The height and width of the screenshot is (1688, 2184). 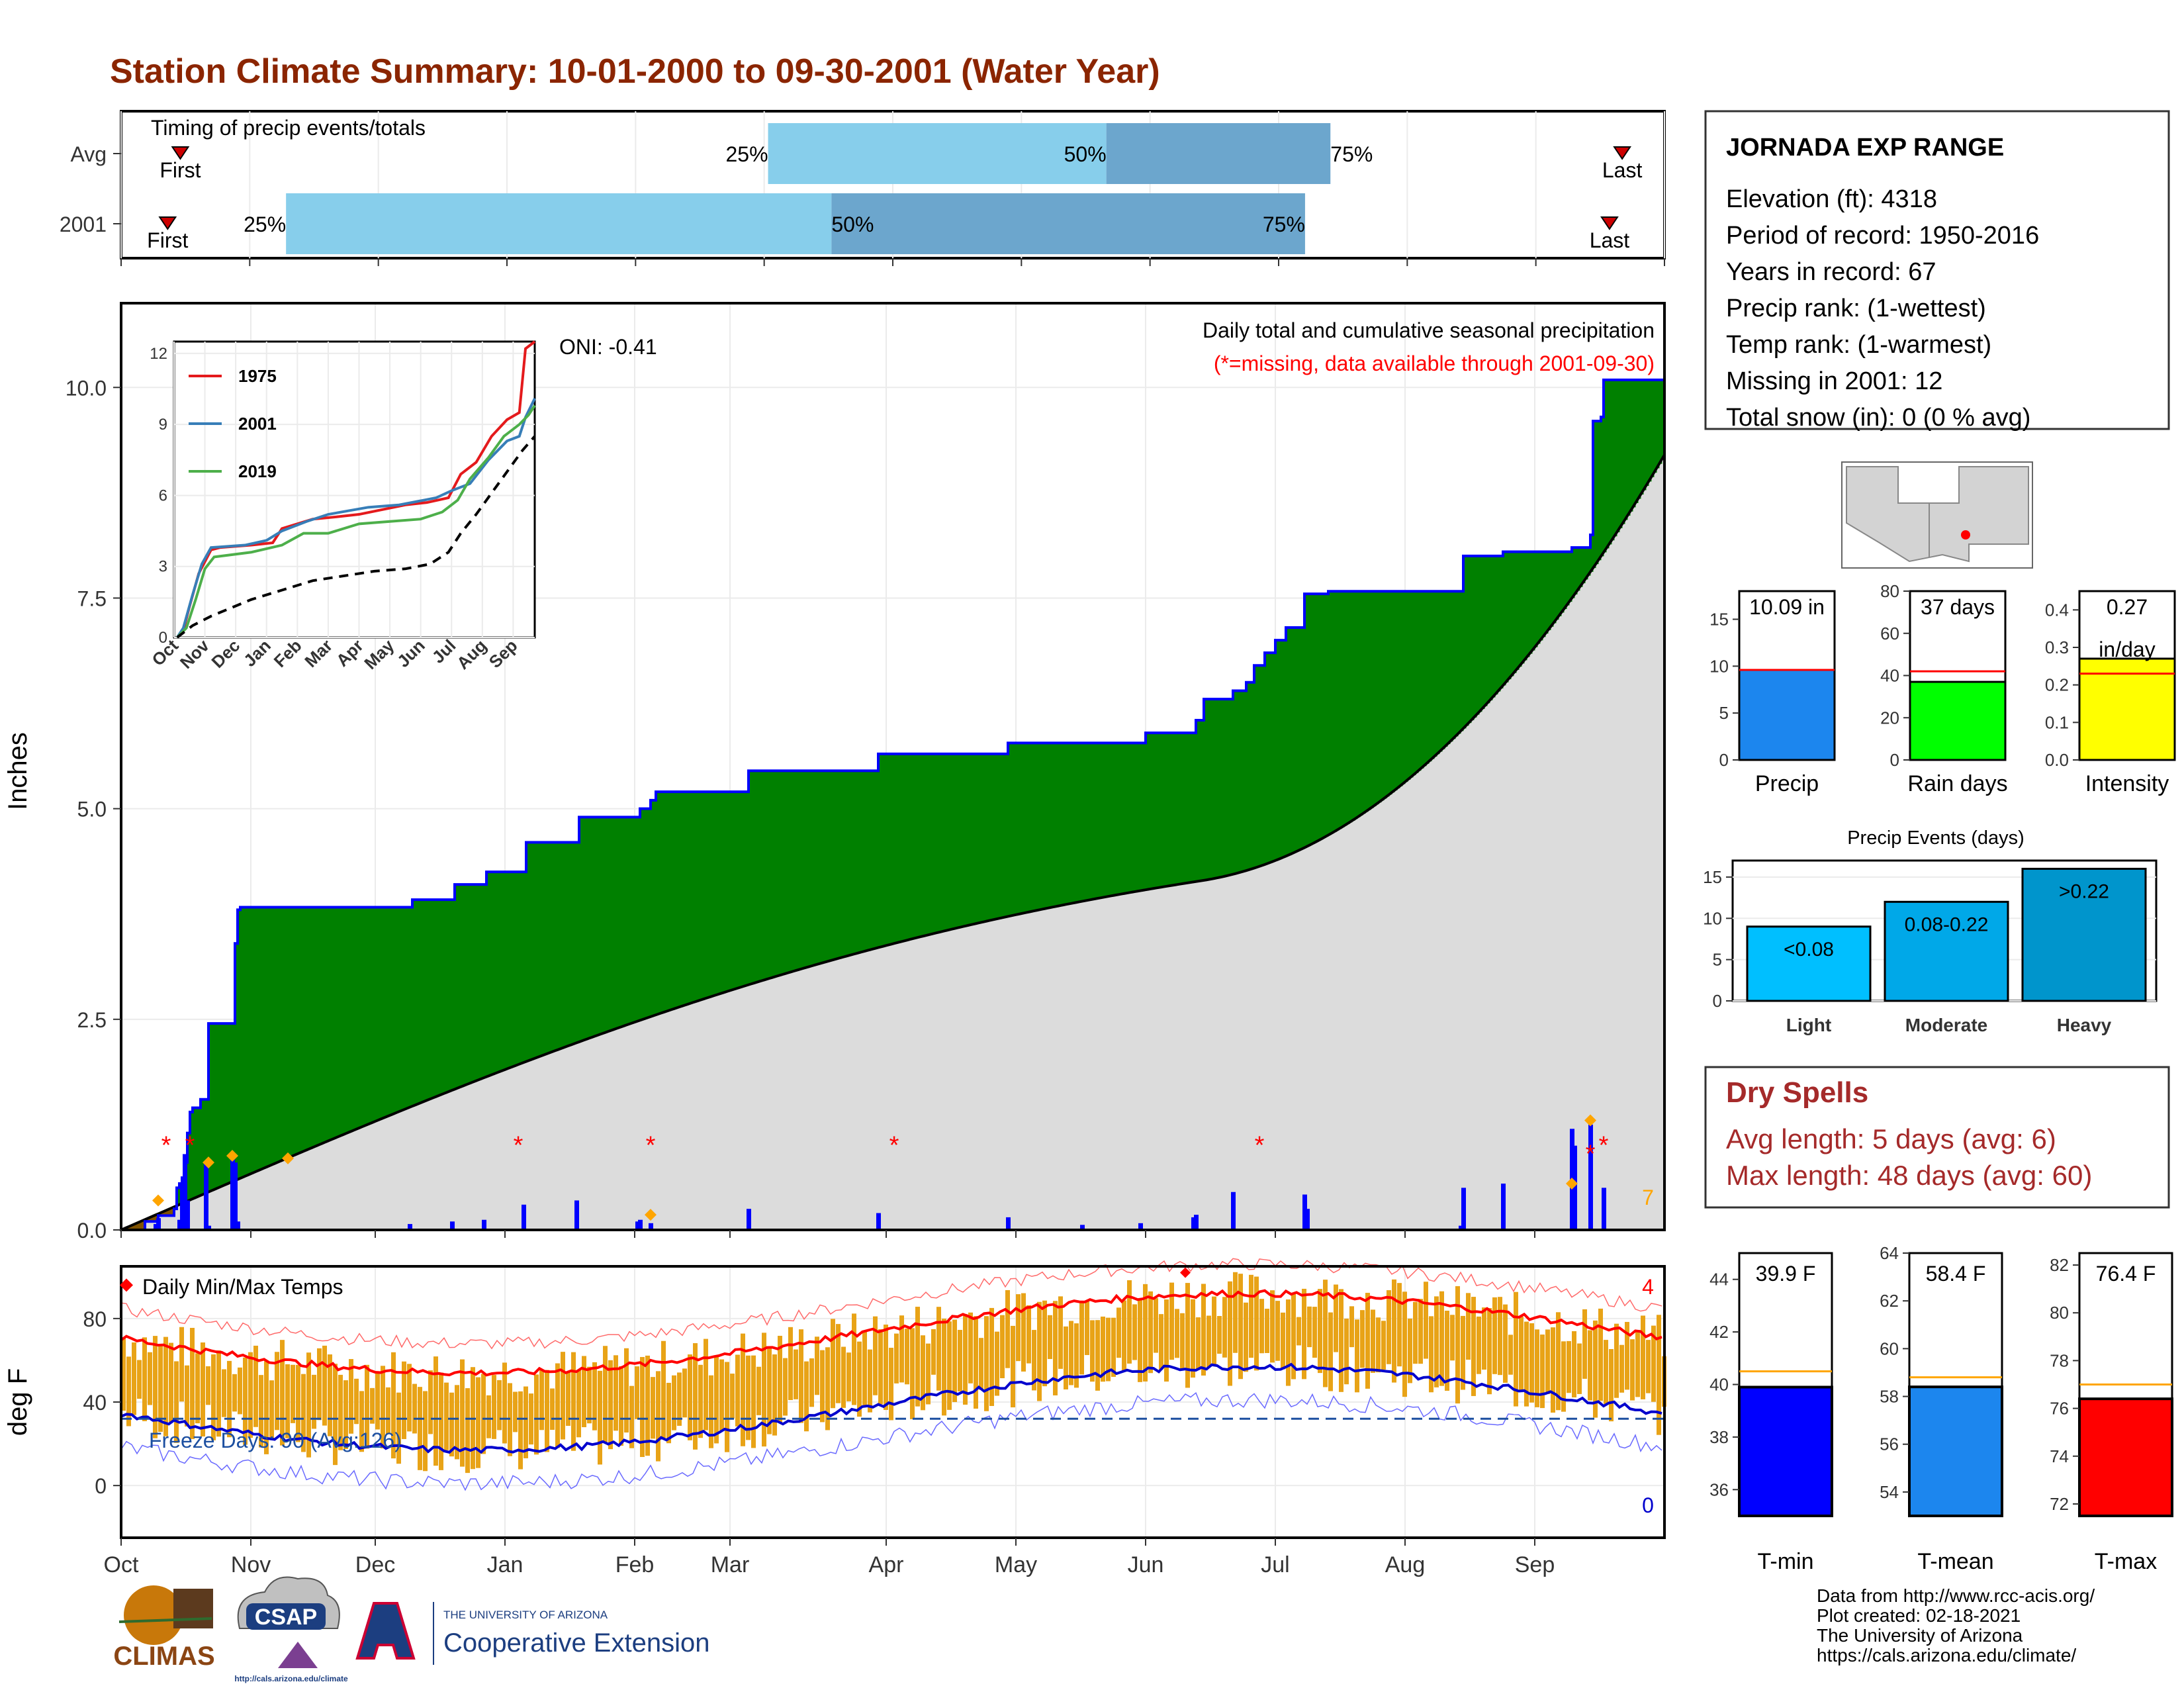 I want to click on events-tick: 15, so click(x=1712, y=877).